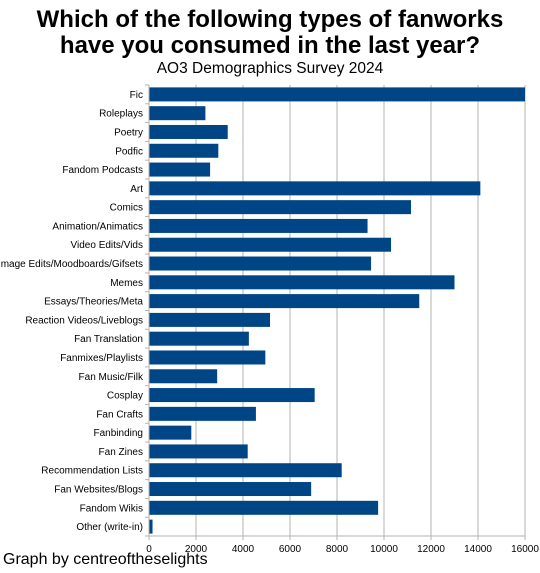 This screenshot has width=540, height=573. I want to click on category-label: Fandom Wikis, so click(111, 508).